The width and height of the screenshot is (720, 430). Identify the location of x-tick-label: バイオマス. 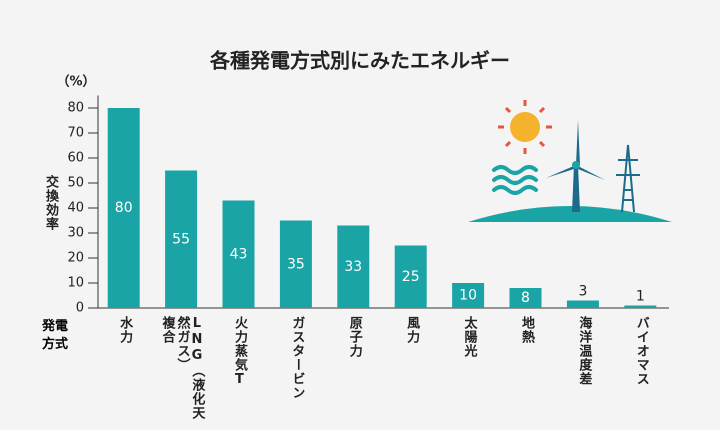
(641, 351).